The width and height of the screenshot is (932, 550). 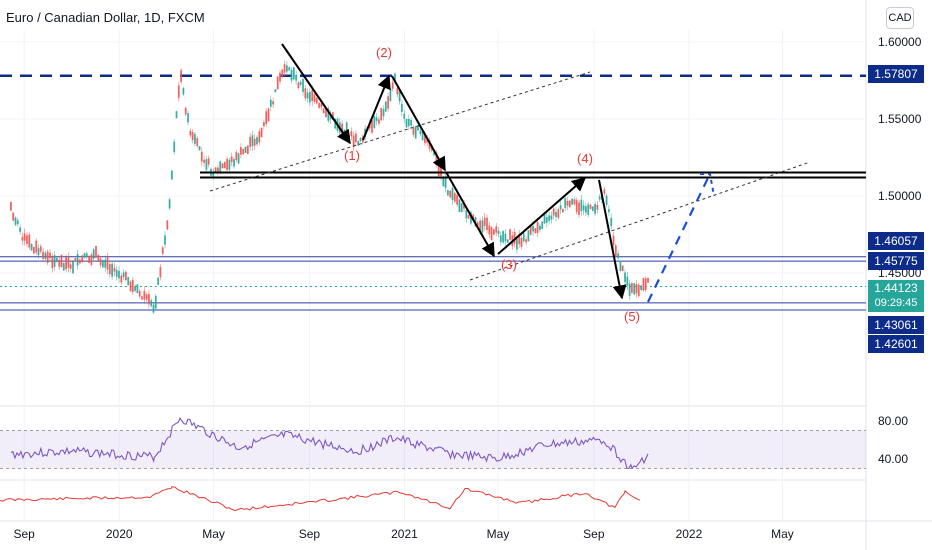 I want to click on wave-arrow, so click(x=376, y=107).